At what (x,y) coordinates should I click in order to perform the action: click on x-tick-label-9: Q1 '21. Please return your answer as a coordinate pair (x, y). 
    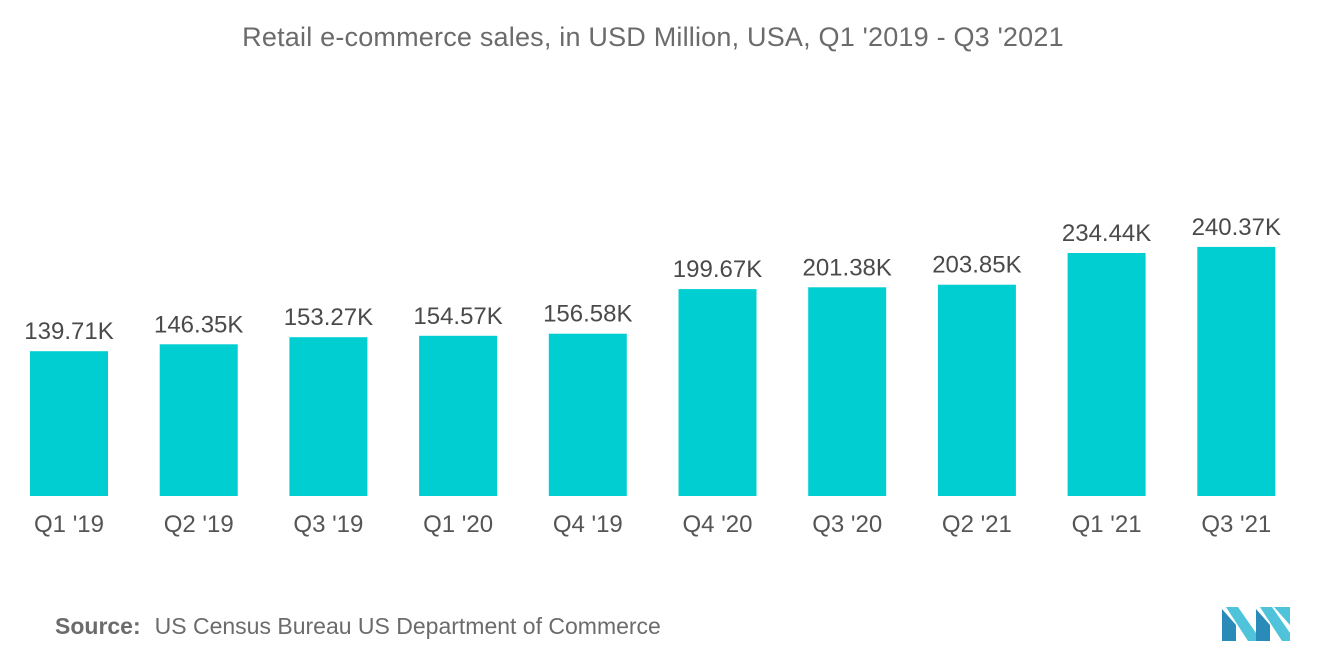
    Looking at the image, I should click on (1107, 524).